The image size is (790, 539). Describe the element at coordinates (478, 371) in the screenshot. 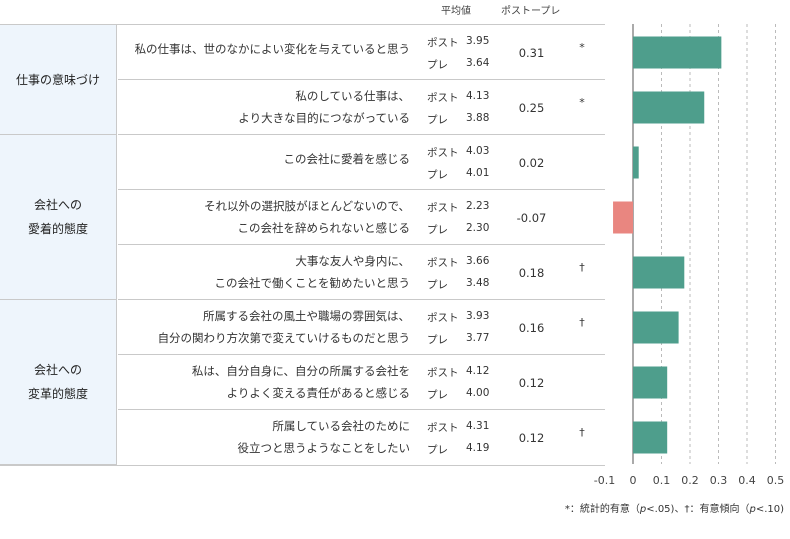

I see `post-value: 4.12` at that location.